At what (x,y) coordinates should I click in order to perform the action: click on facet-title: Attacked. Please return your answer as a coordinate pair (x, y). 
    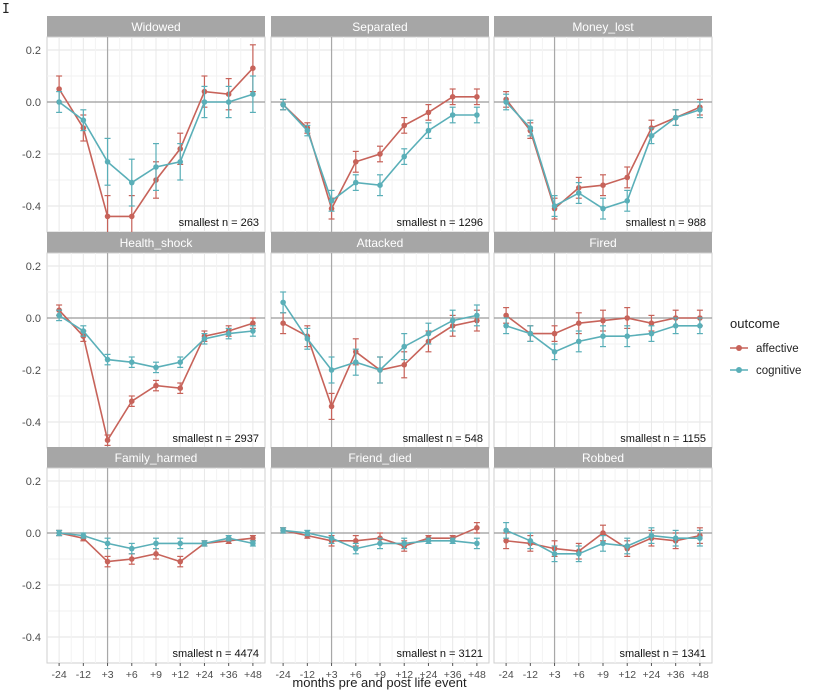
    Looking at the image, I should click on (380, 243).